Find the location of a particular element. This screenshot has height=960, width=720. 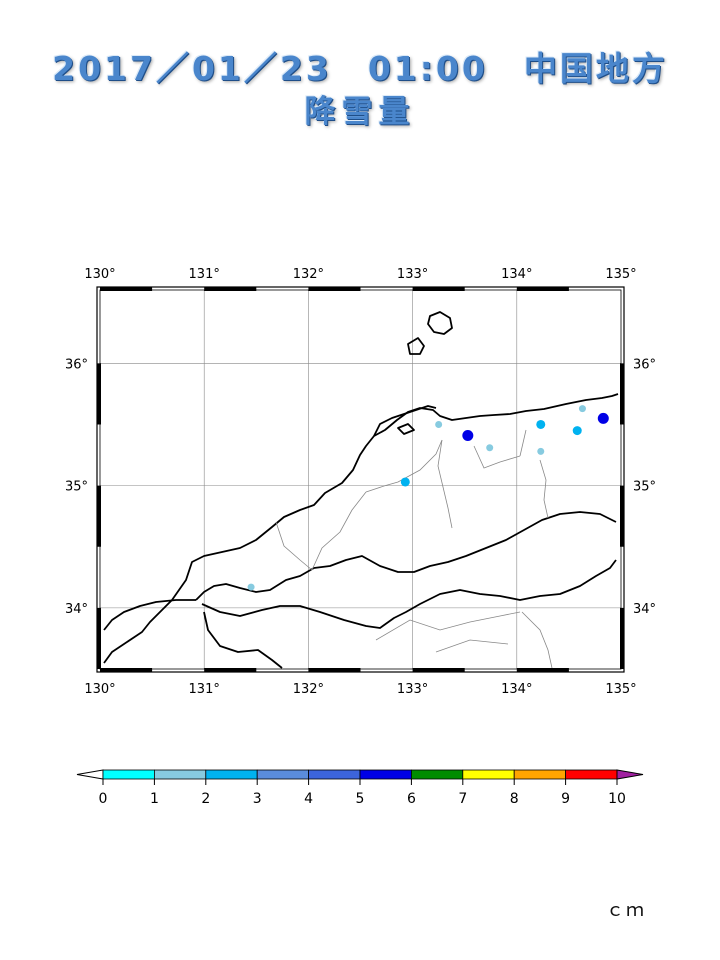

prefecture-boundaries is located at coordinates (414, 549).